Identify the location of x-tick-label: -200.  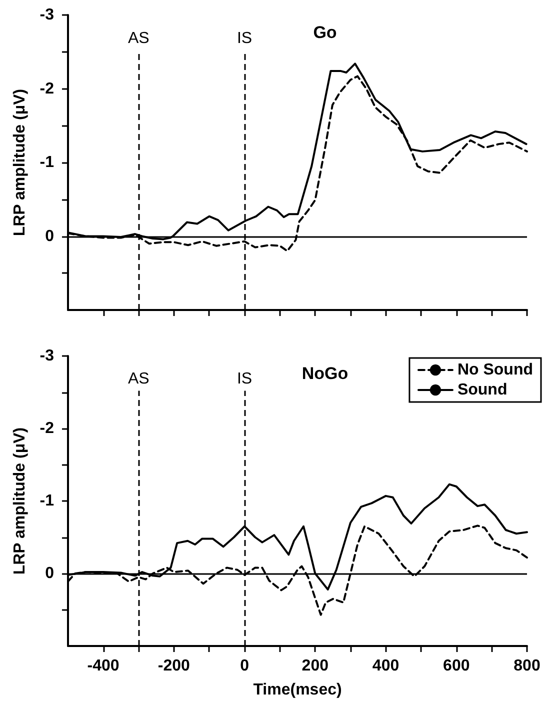
(174, 666).